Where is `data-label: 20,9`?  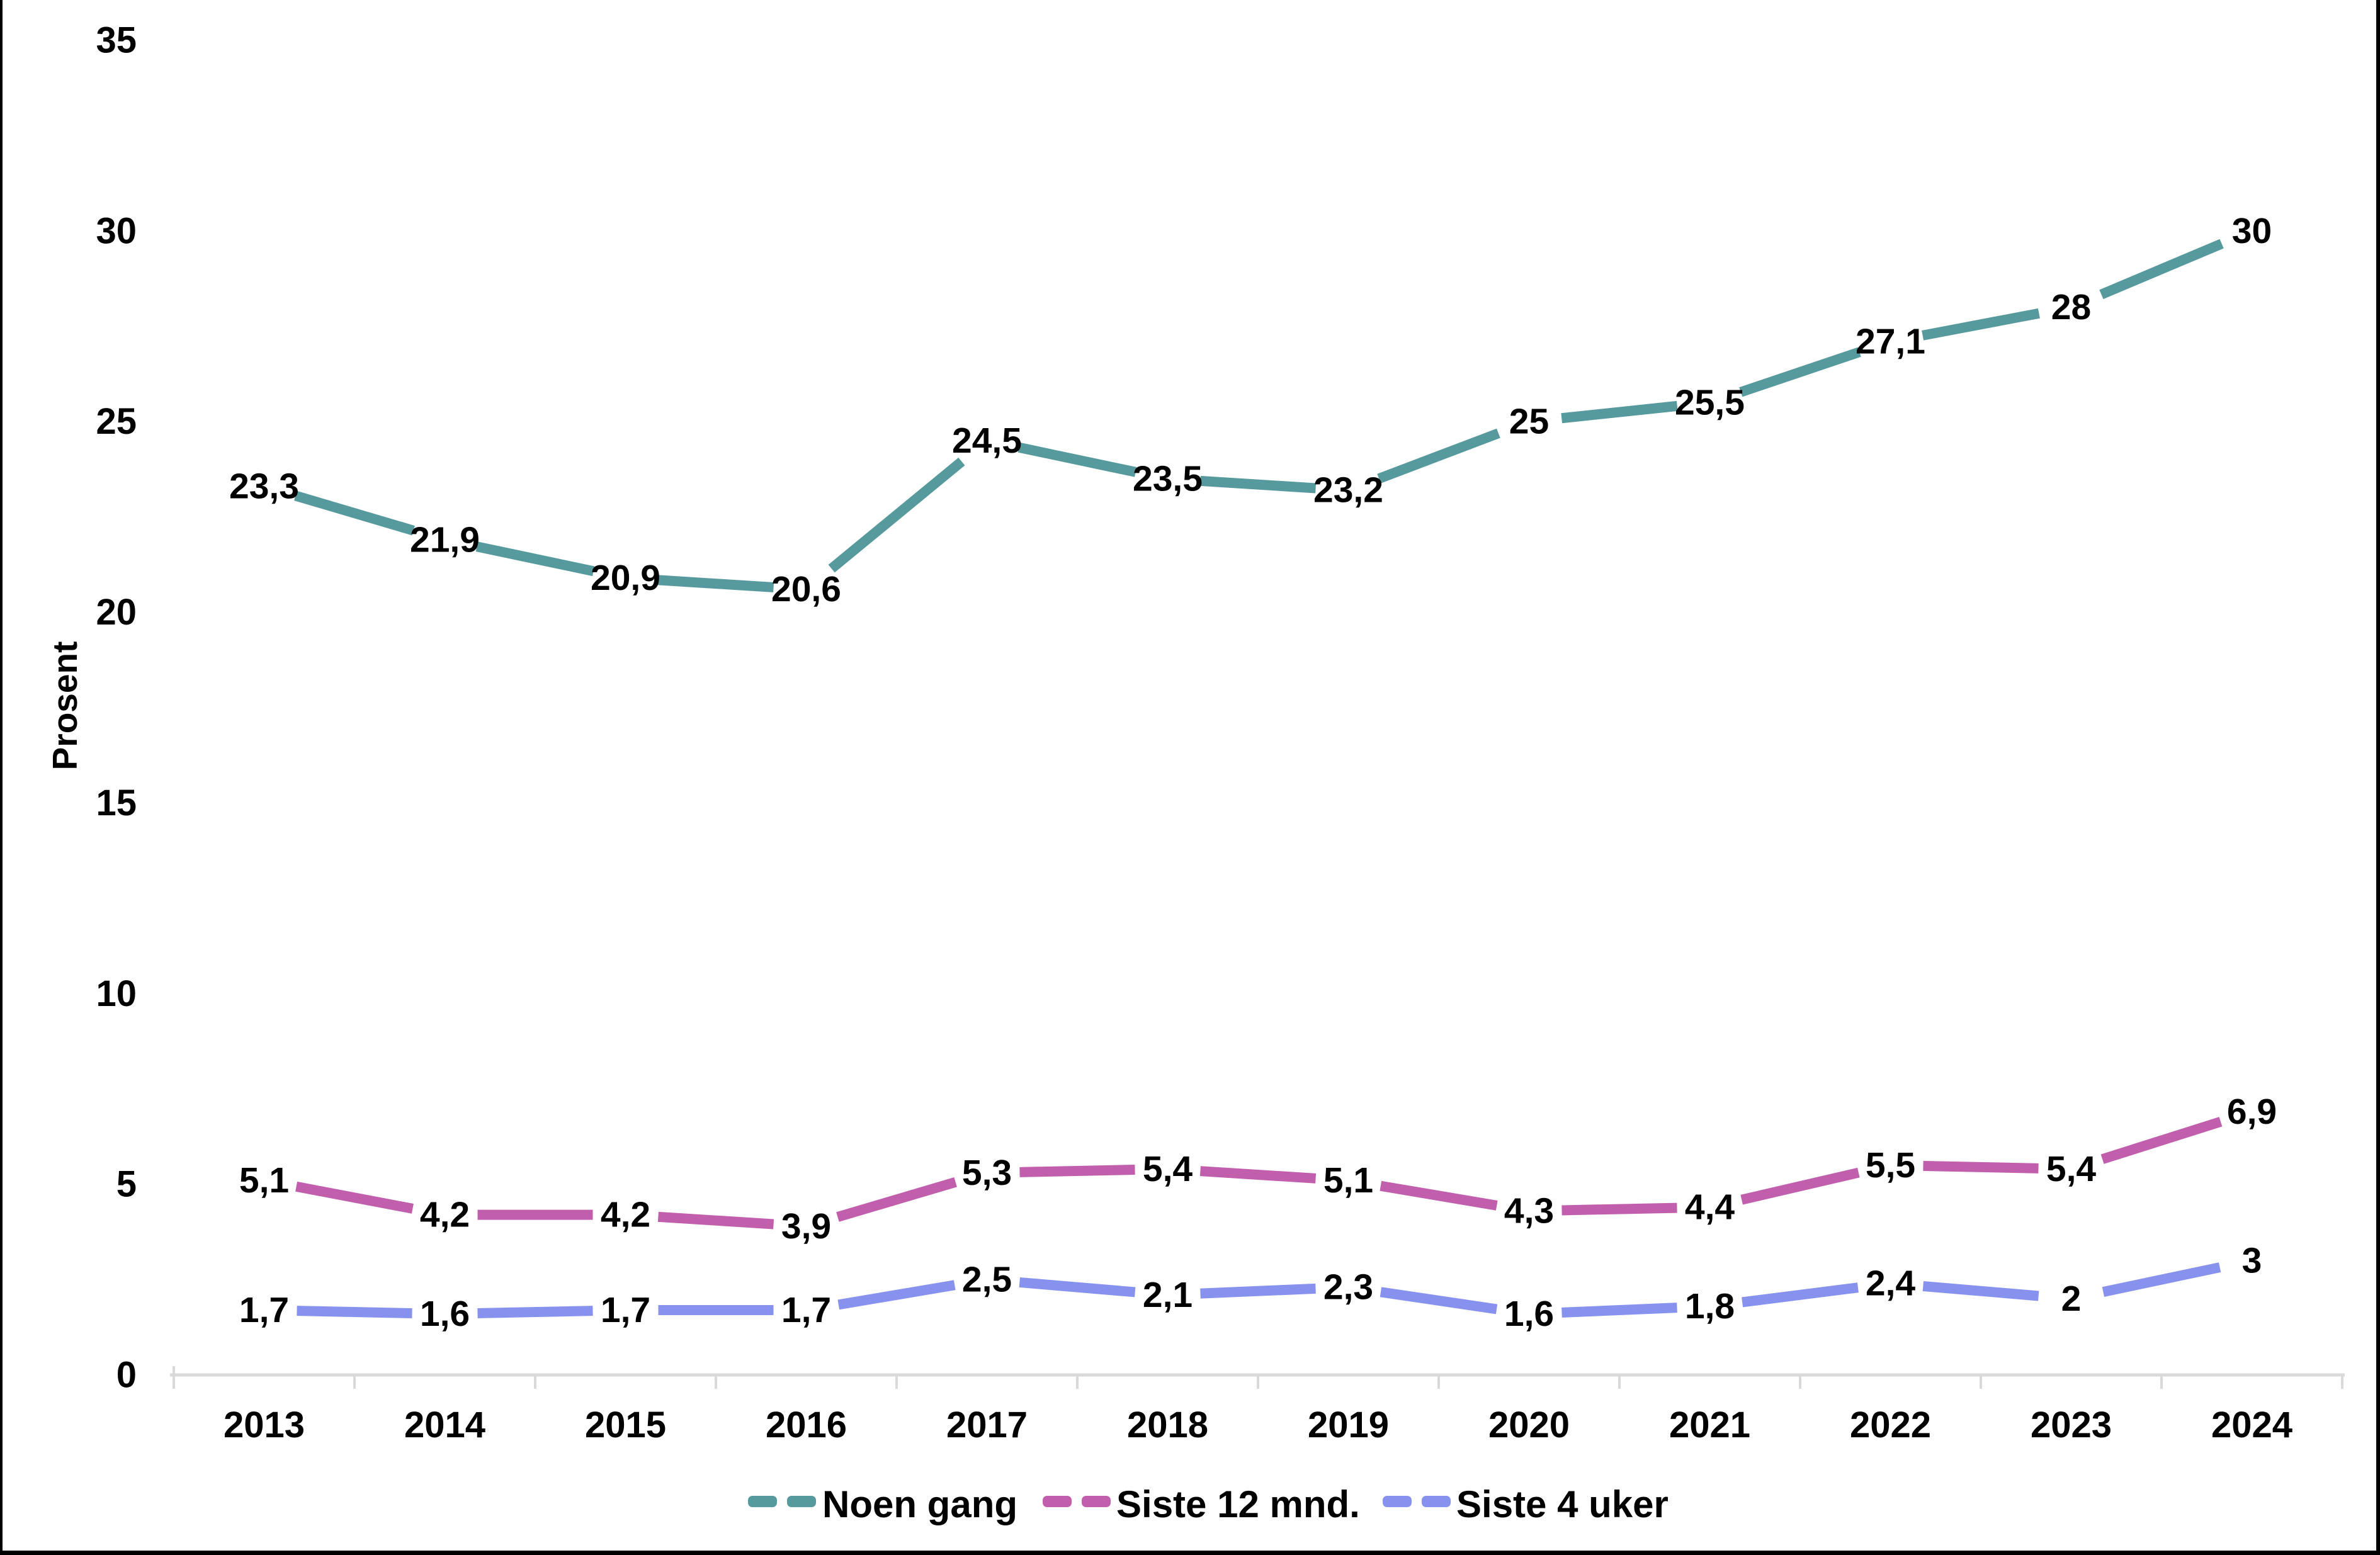 data-label: 20,9 is located at coordinates (625, 578).